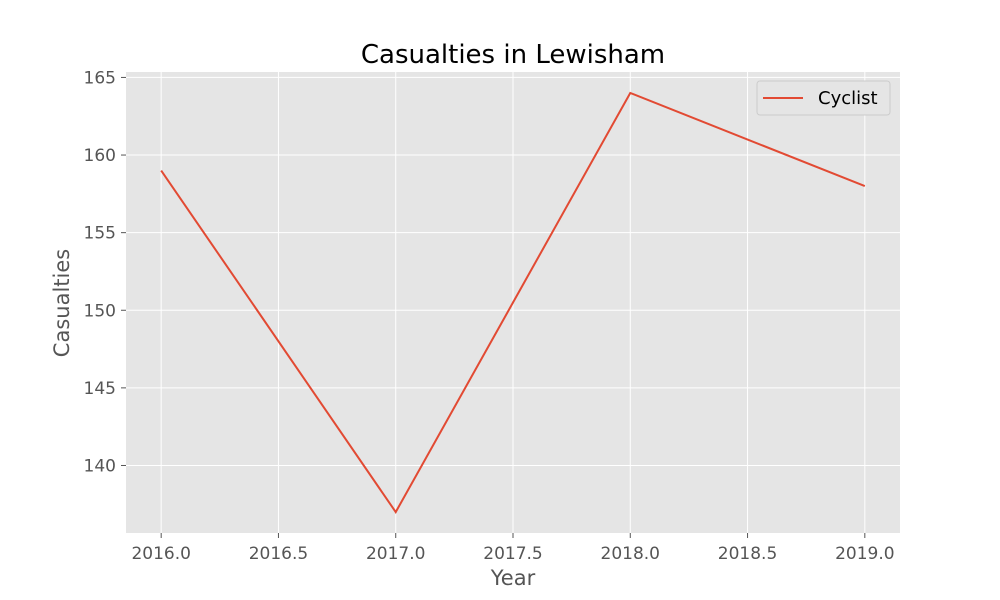 This screenshot has height=600, width=1000. What do you see at coordinates (278, 554) in the screenshot?
I see `x-tick-label: 2016.5` at bounding box center [278, 554].